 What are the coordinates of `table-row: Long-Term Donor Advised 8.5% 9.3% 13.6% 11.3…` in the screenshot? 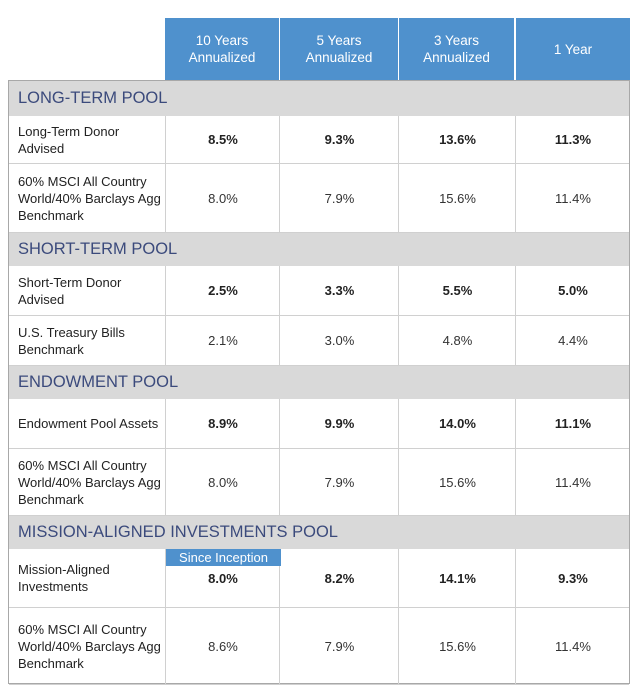 It's located at (319, 140).